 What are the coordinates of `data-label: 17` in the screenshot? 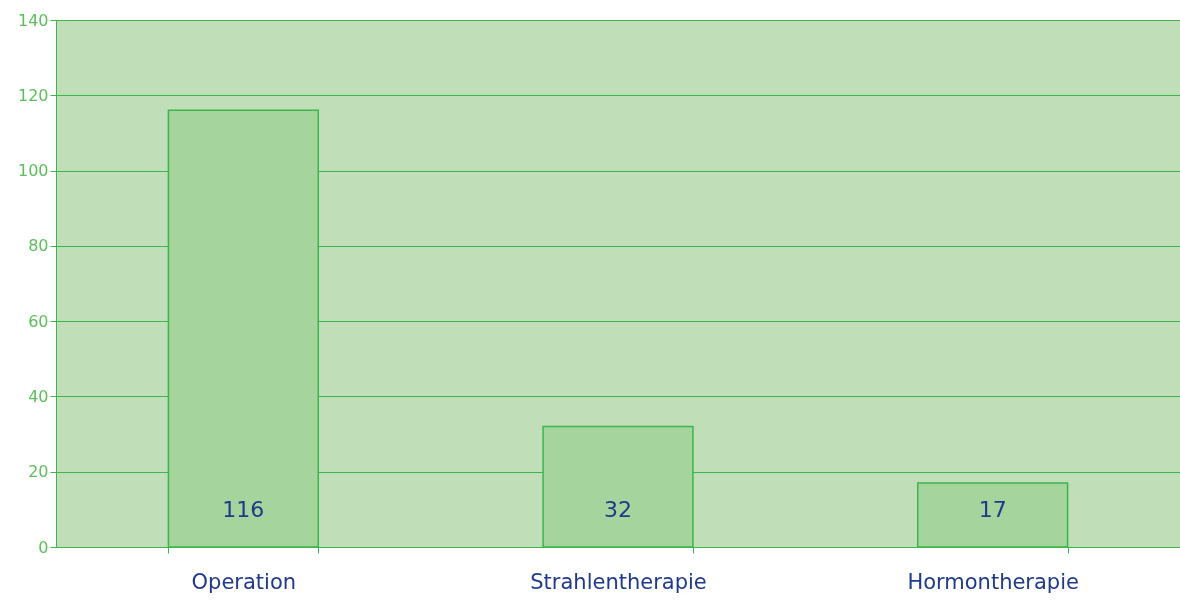 It's located at (992, 509).